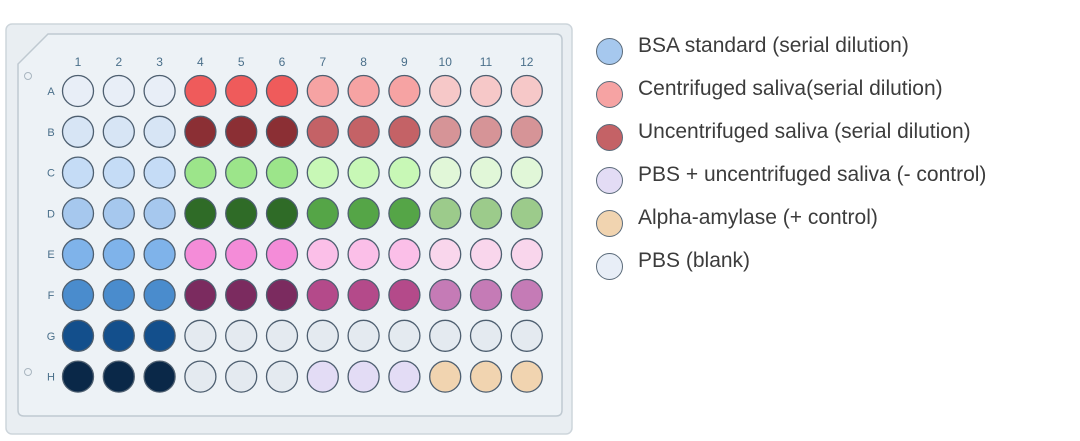  What do you see at coordinates (241, 62) in the screenshot?
I see `column-label: 5` at bounding box center [241, 62].